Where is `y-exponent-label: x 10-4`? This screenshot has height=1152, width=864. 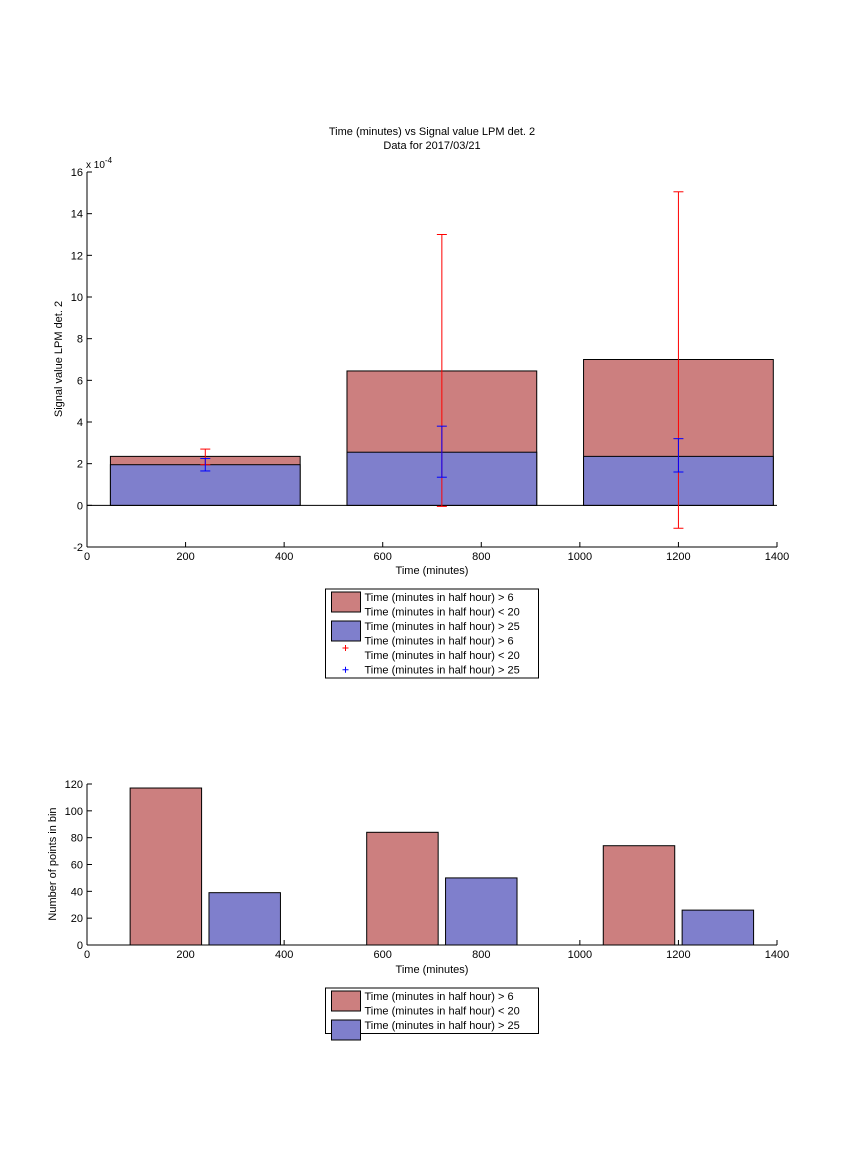
y-exponent-label: x 10-4 is located at coordinates (99, 163).